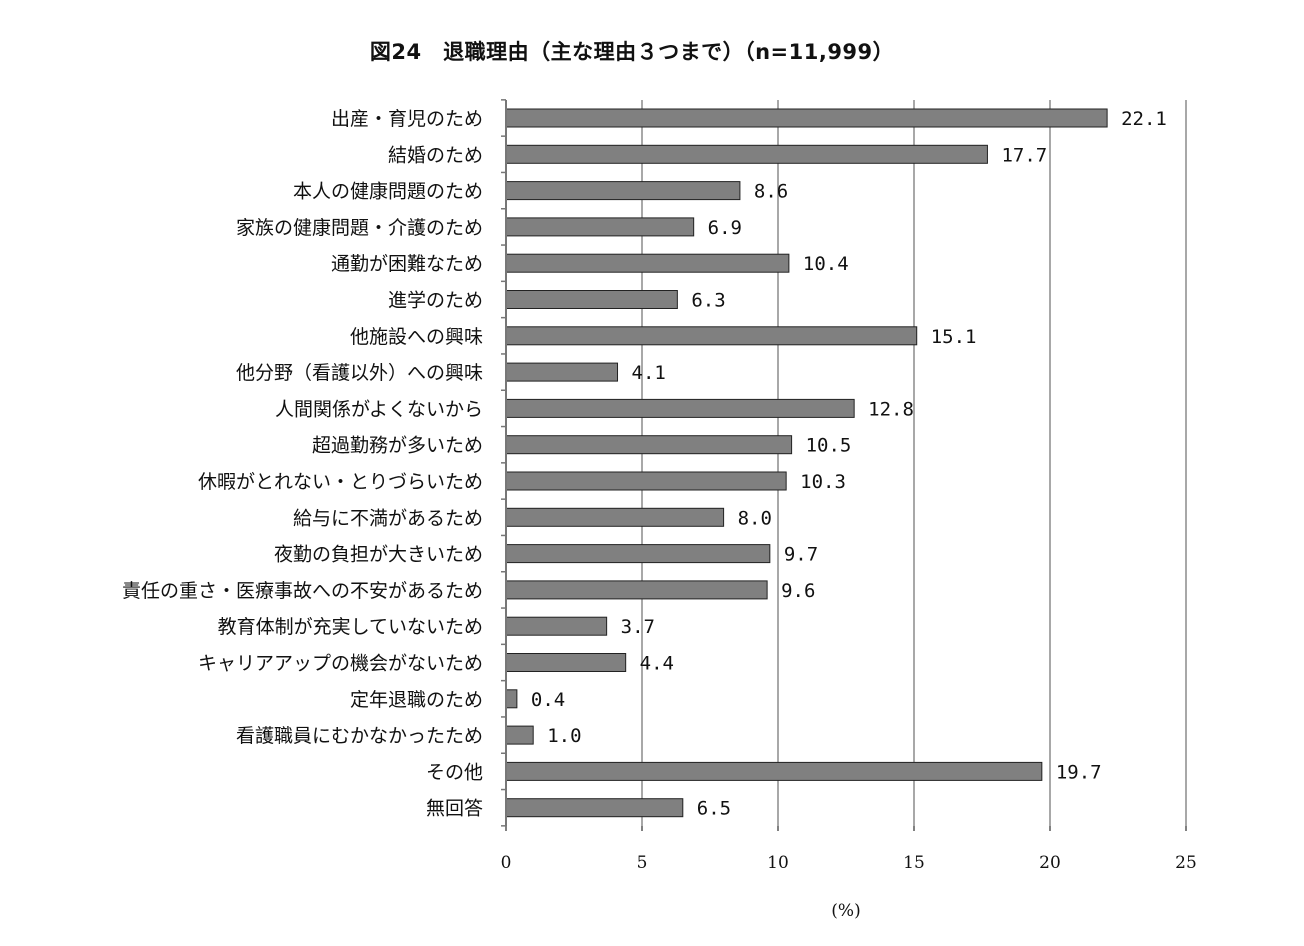 The height and width of the screenshot is (946, 1304). What do you see at coordinates (416, 700) in the screenshot?
I see `category-label: 定年退職のため` at bounding box center [416, 700].